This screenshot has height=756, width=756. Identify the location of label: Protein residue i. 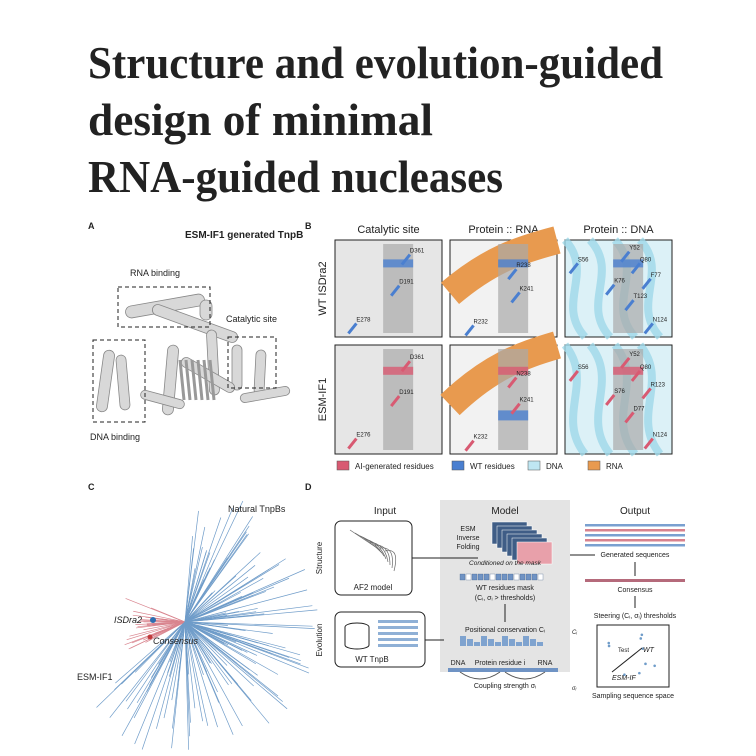
(500, 663).